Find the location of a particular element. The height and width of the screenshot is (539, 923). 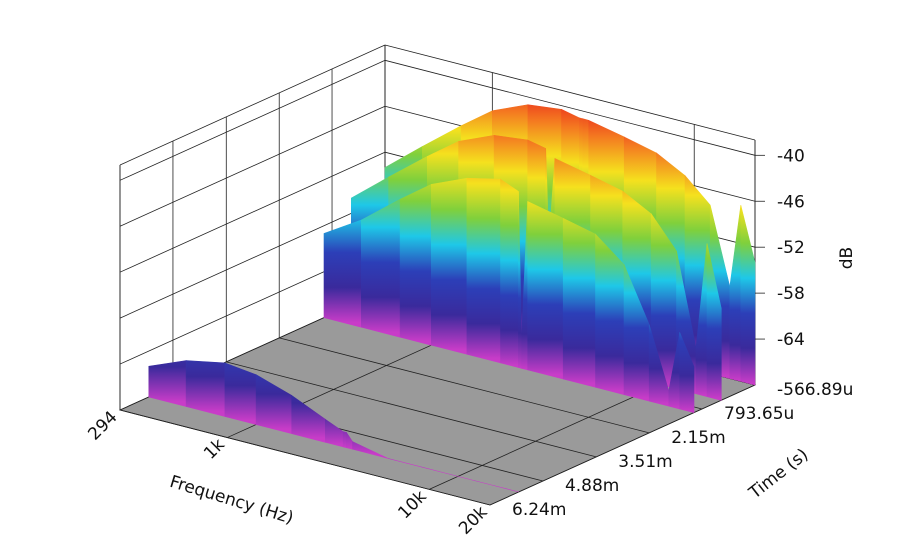

x-tick-label: 294 is located at coordinates (102, 425).